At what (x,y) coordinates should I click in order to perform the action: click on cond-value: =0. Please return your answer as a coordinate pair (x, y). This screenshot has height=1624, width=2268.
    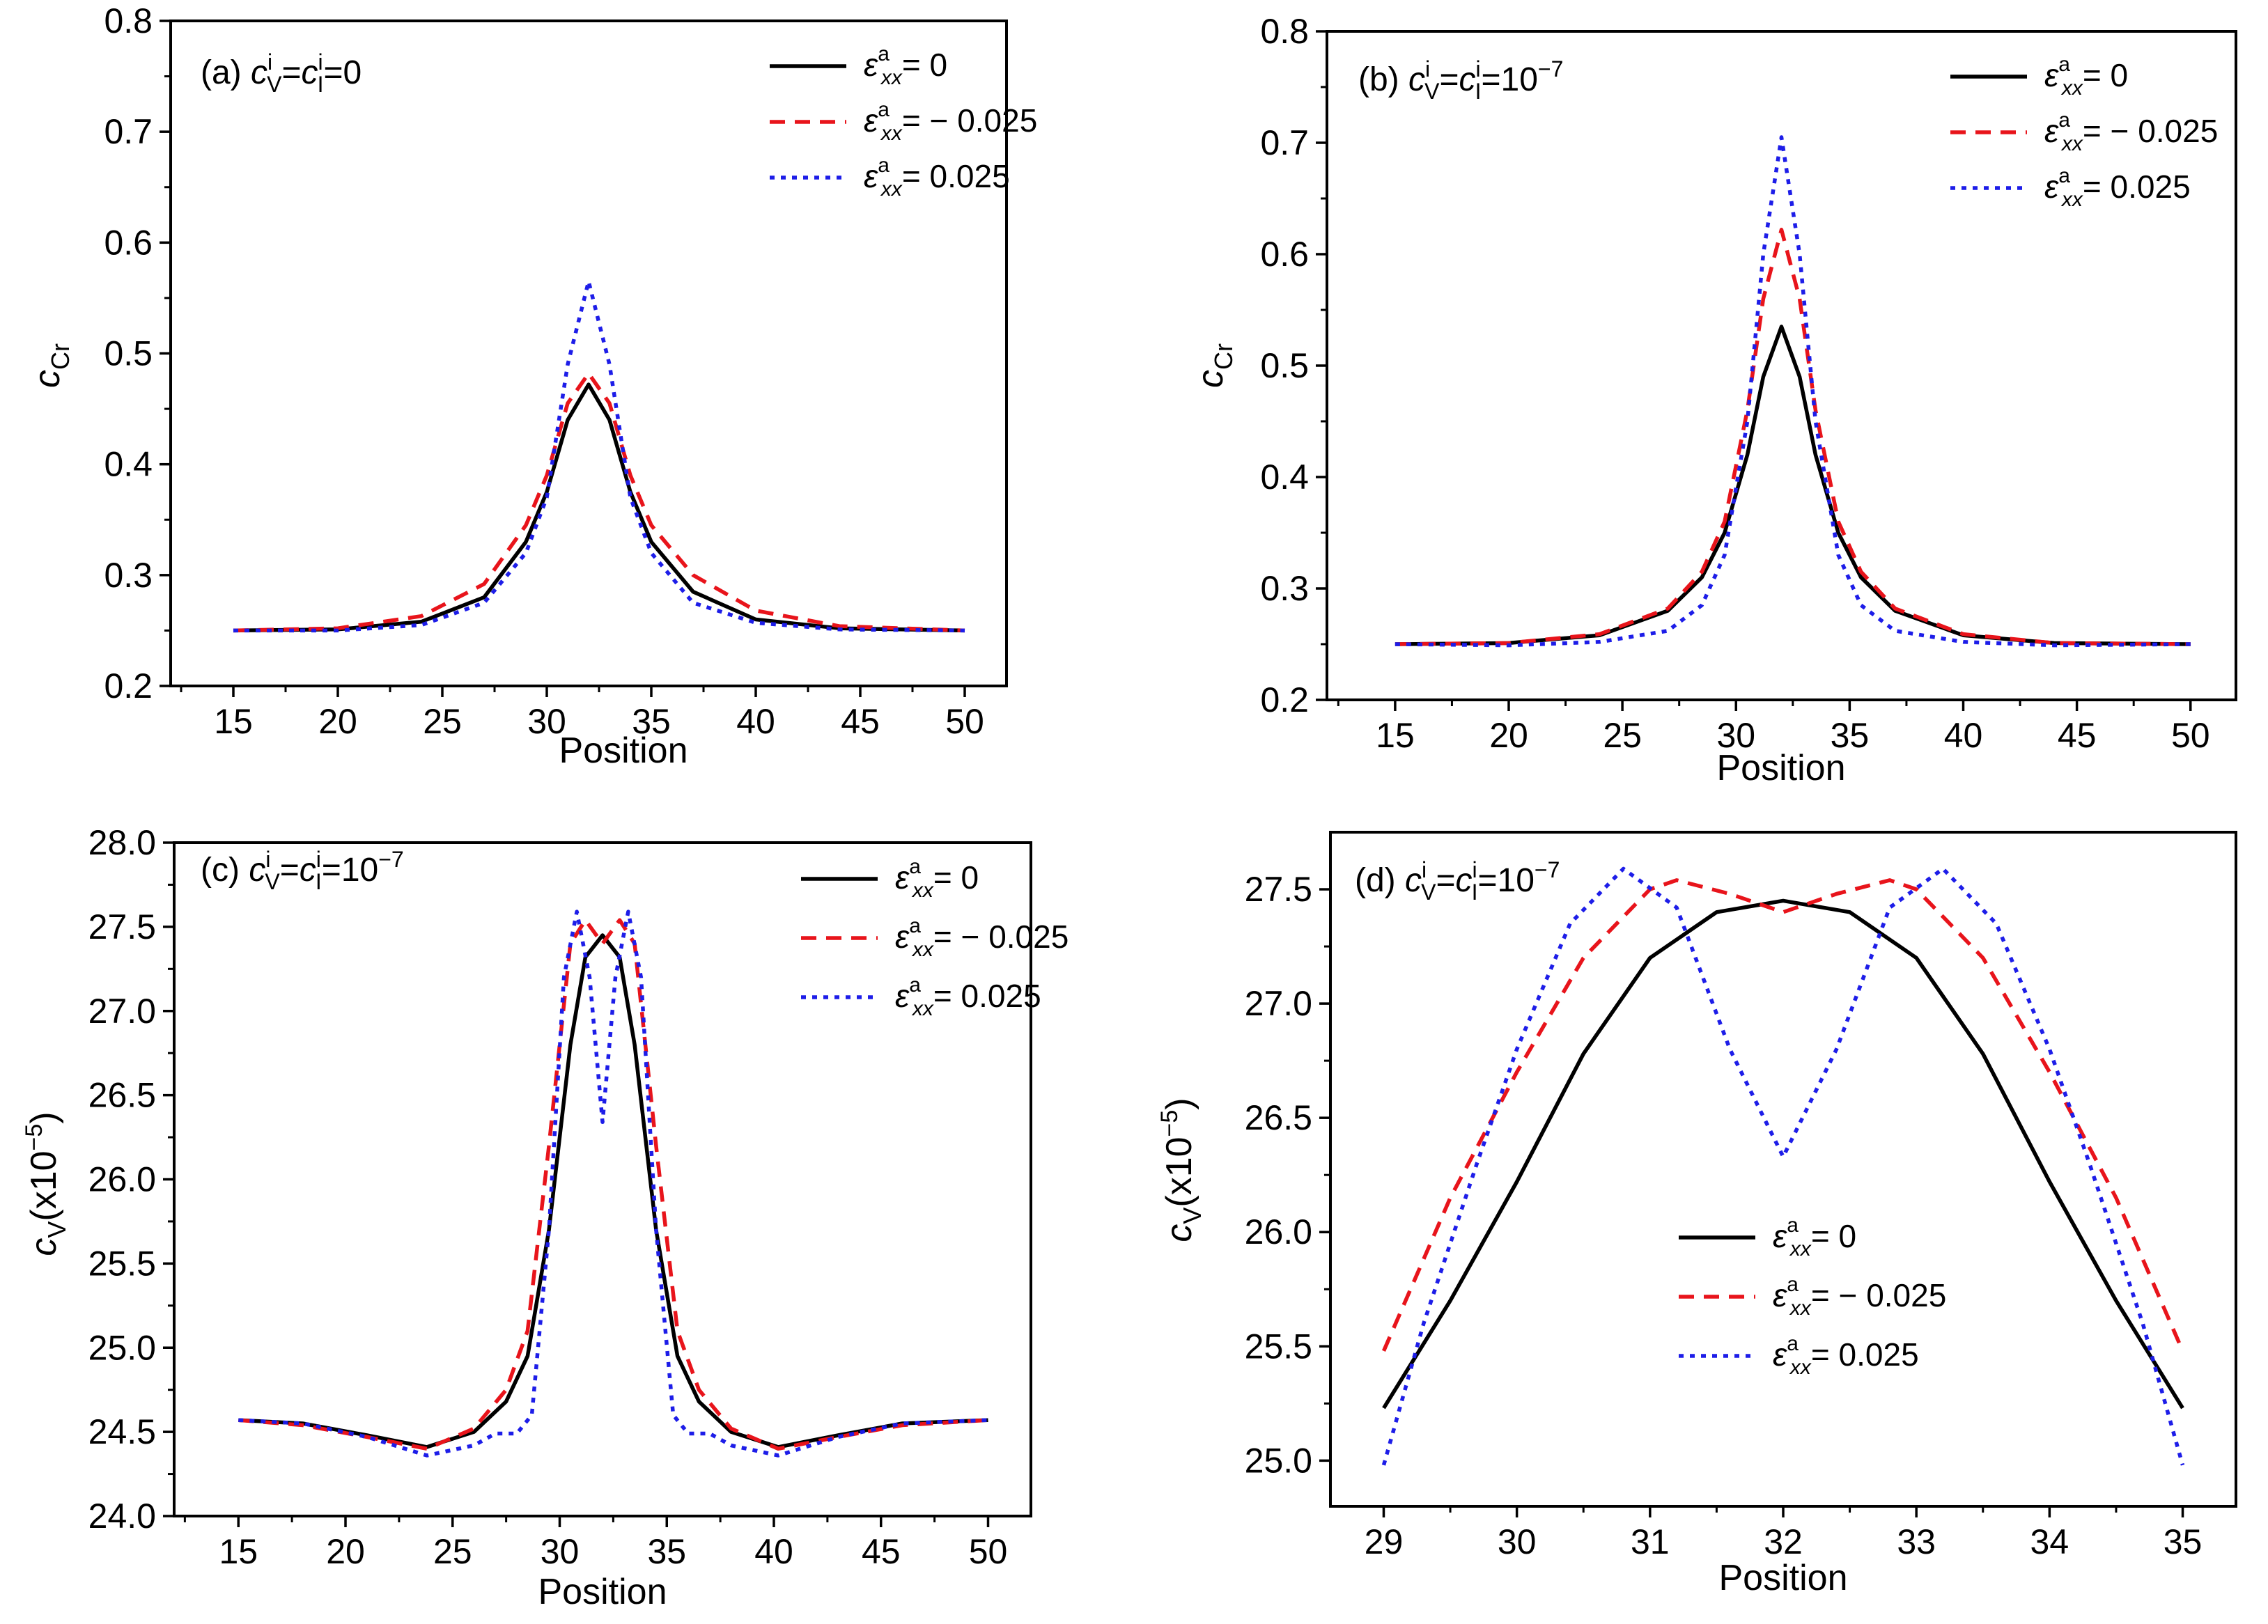
    Looking at the image, I should click on (342, 72).